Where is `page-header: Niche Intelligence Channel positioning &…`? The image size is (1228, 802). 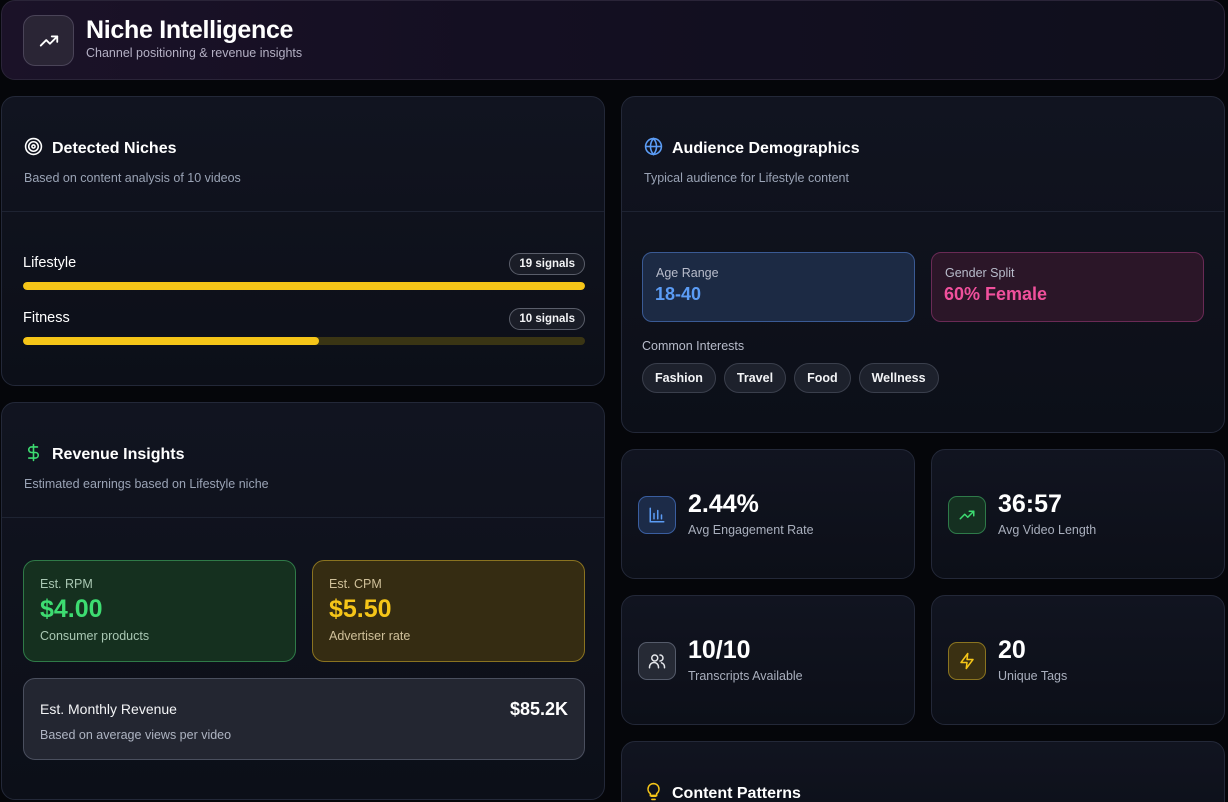 page-header: Niche Intelligence Channel positioning &… is located at coordinates (613, 40).